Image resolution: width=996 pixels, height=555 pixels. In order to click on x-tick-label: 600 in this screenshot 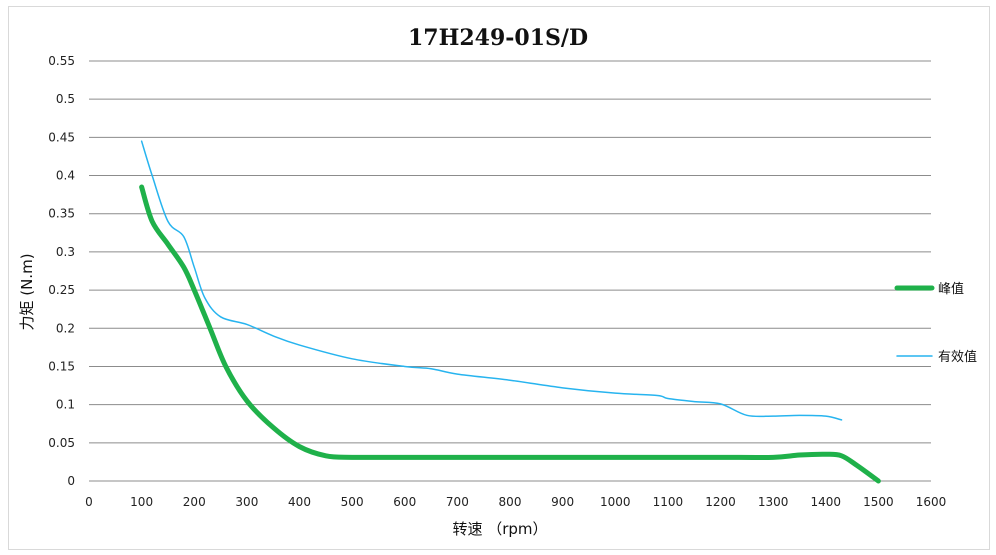, I will do `click(404, 502)`.